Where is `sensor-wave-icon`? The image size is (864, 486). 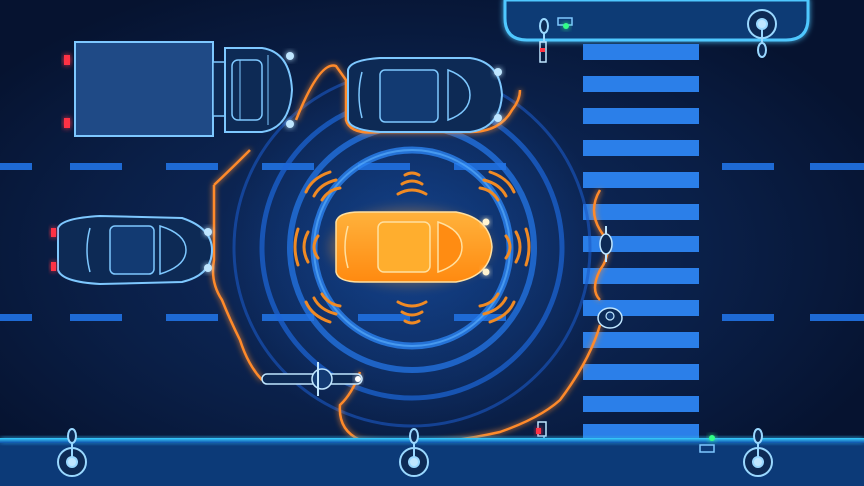
sensor-wave-icon is located at coordinates (412, 247).